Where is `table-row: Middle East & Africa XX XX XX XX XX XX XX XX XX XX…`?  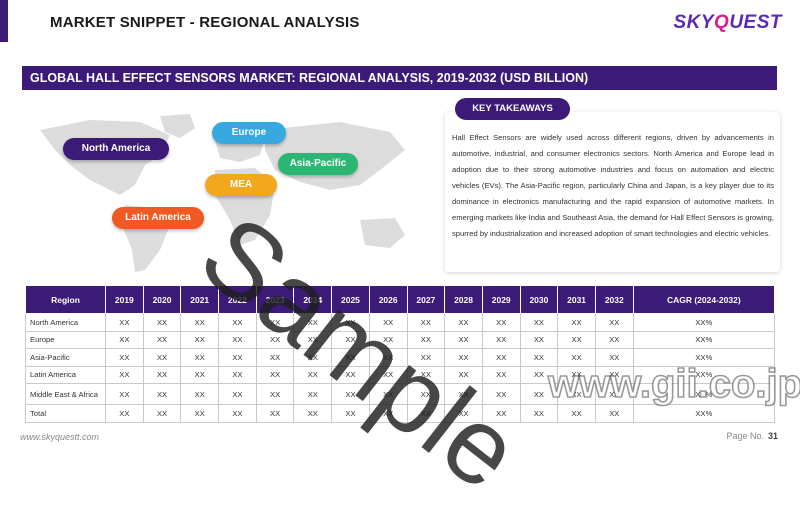
table-row: Middle East & Africa XX XX XX XX XX XX XX XX XX XX… is located at coordinates (400, 394).